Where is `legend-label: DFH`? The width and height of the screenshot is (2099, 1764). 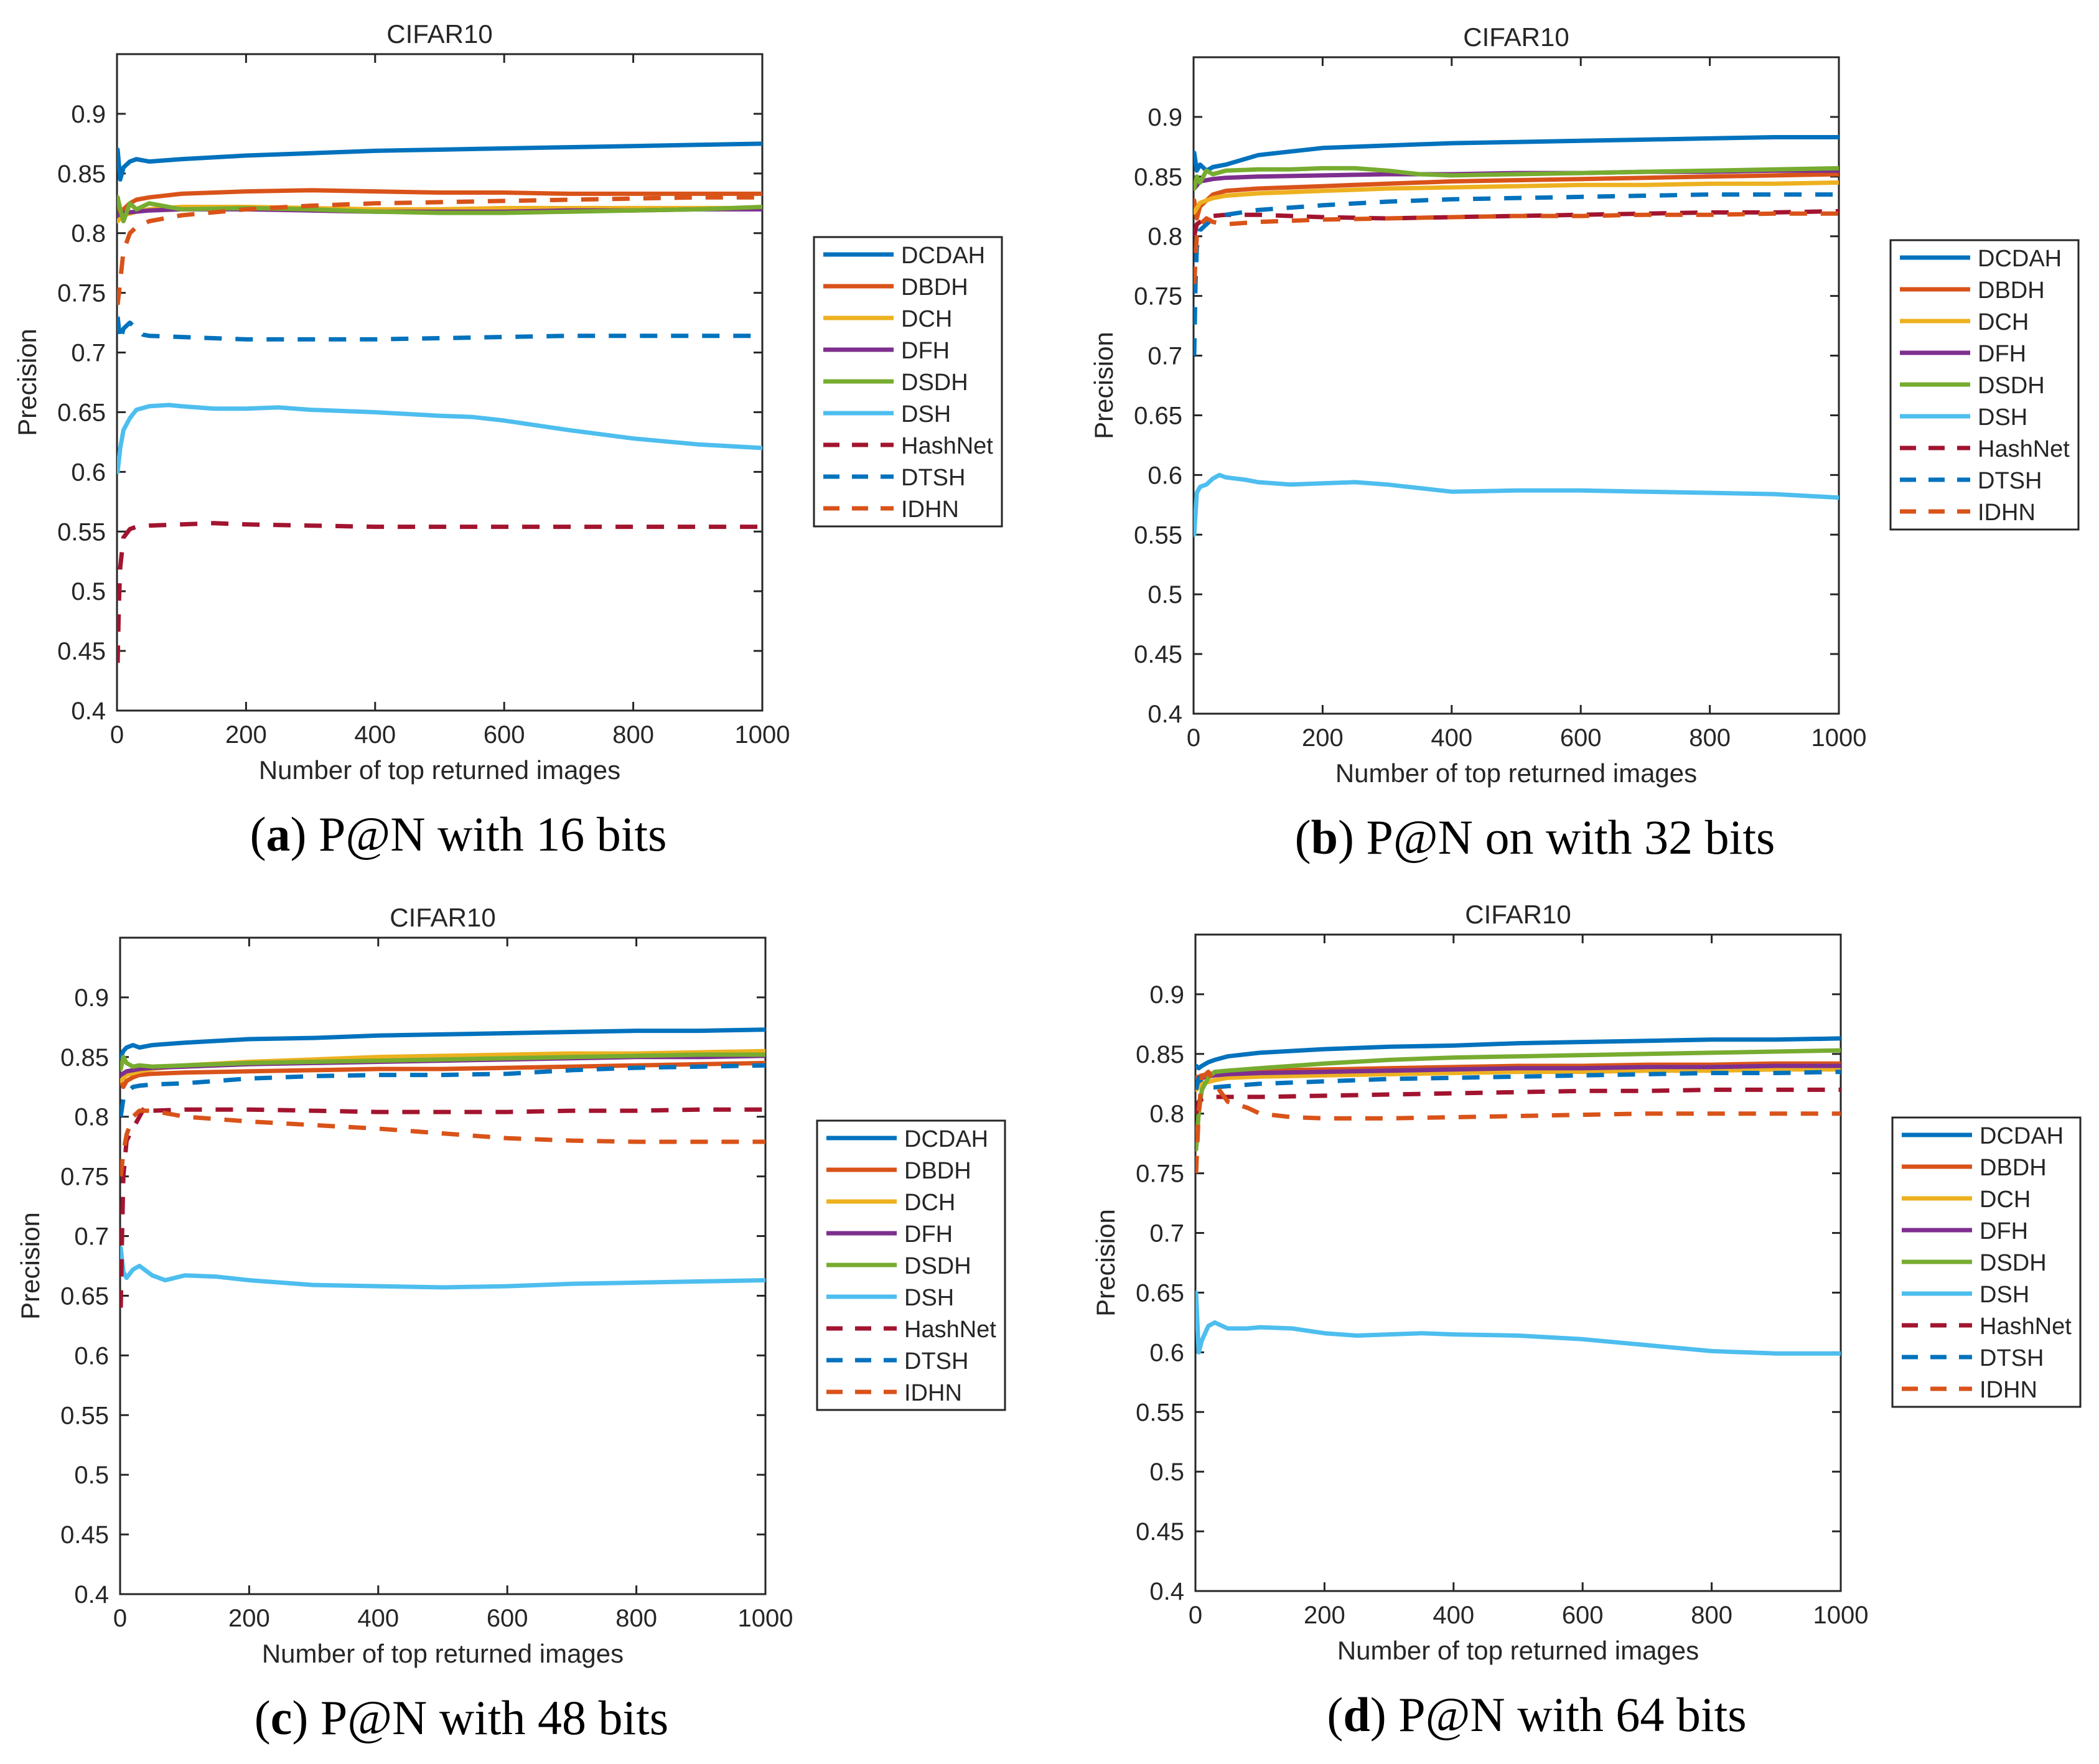
legend-label: DFH is located at coordinates (928, 1234).